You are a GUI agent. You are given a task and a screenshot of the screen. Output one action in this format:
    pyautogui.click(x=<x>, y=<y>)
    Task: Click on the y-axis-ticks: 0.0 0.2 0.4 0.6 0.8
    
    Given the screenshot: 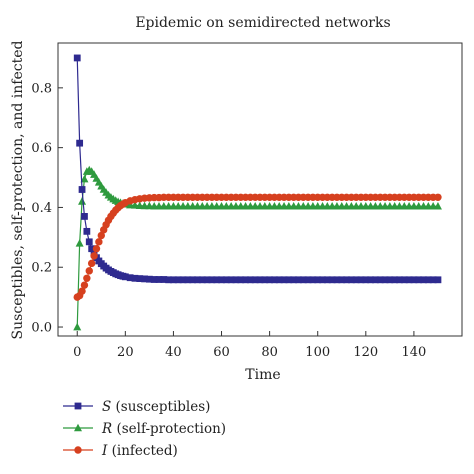 What is the action you would take?
    pyautogui.click(x=47, y=208)
    